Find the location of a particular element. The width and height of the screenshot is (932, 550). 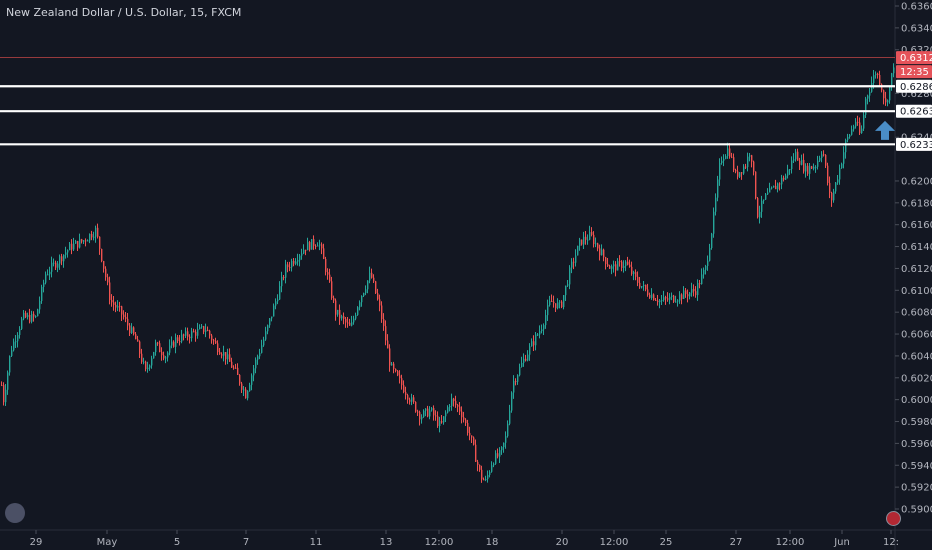

x-tick-label: 11 is located at coordinates (316, 542).